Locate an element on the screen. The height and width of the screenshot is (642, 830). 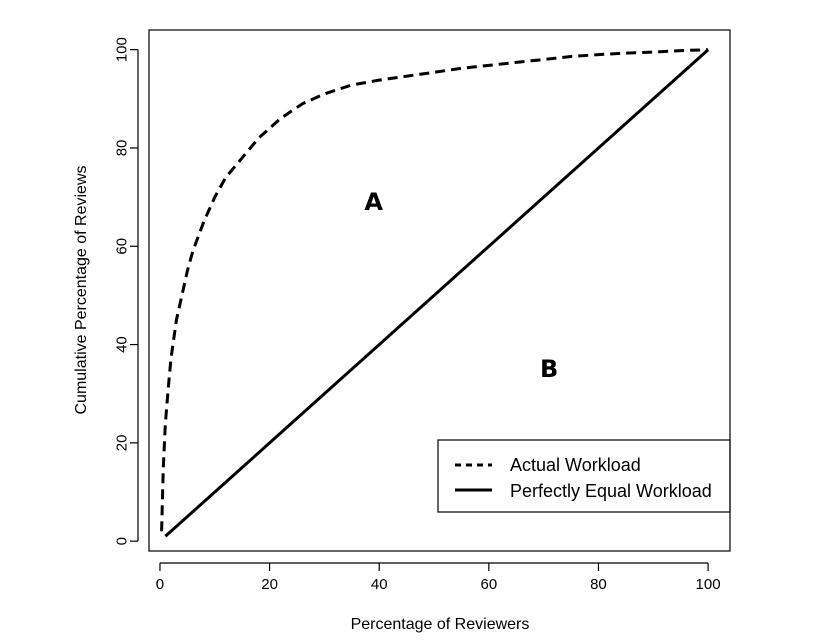
x-tick-label: 60 is located at coordinates (488, 584).